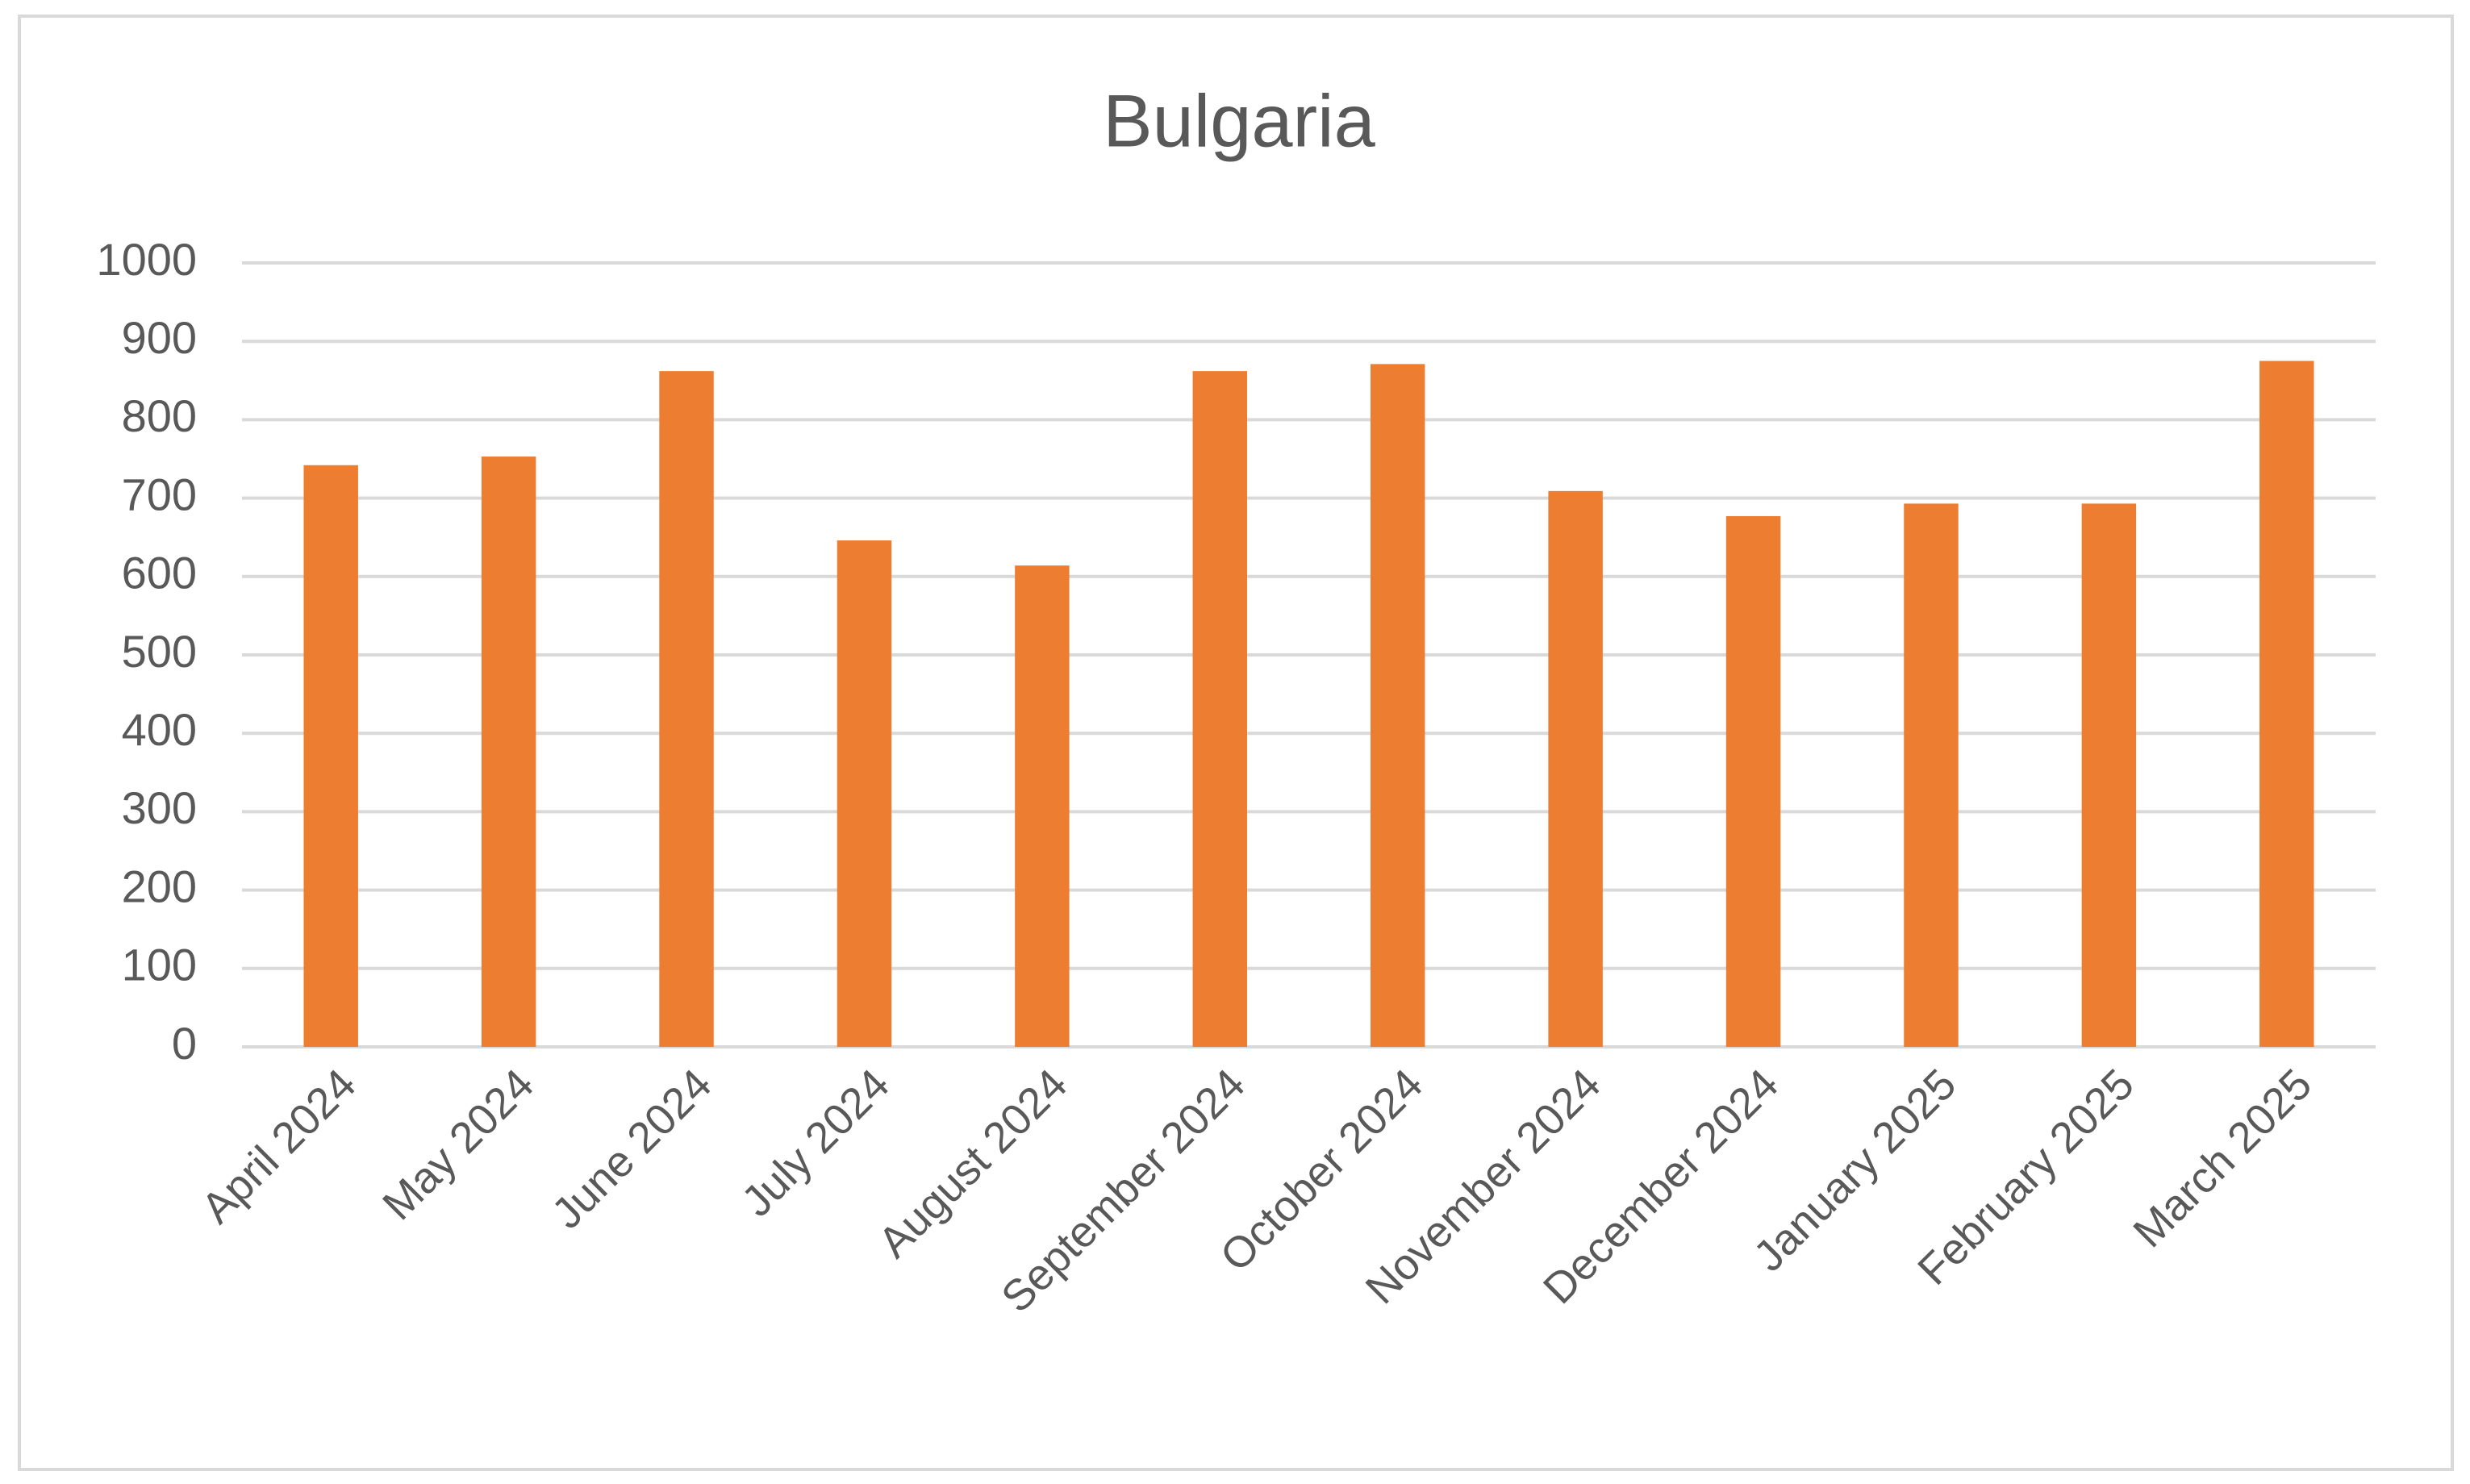 The image size is (2470, 1484). Describe the element at coordinates (1239, 121) in the screenshot. I see `chart-title: Bulgaria` at that location.